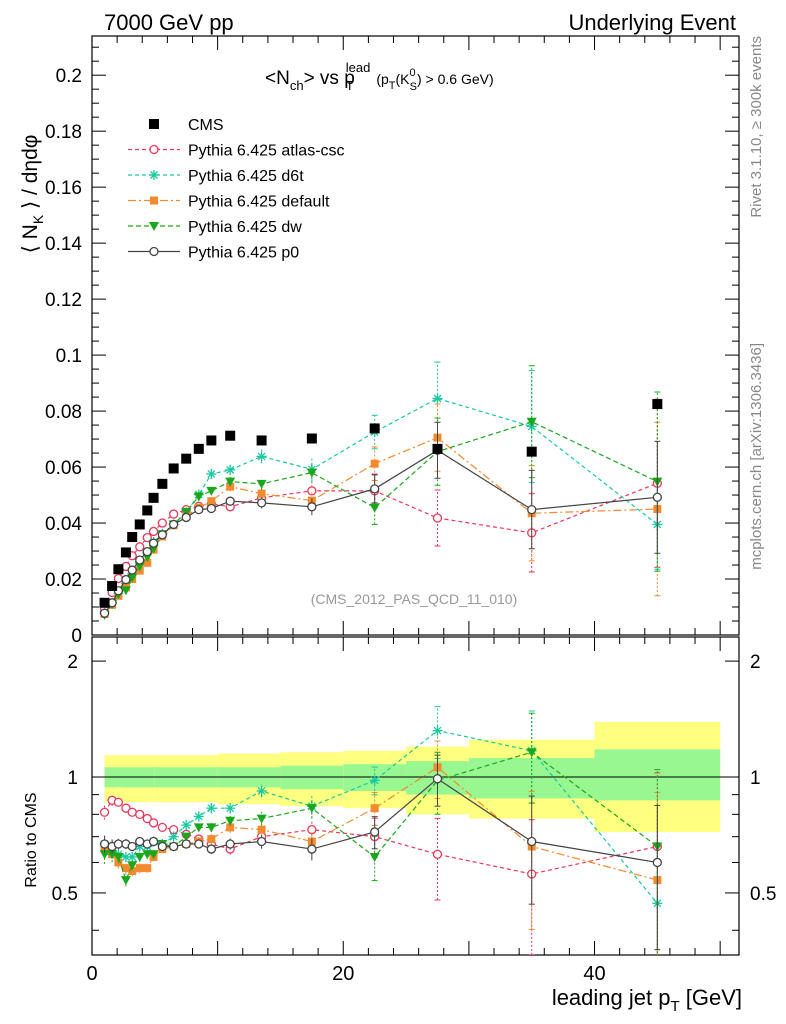  Describe the element at coordinates (169, 22) in the screenshot. I see `header-left: 7000 GeV pp` at that location.